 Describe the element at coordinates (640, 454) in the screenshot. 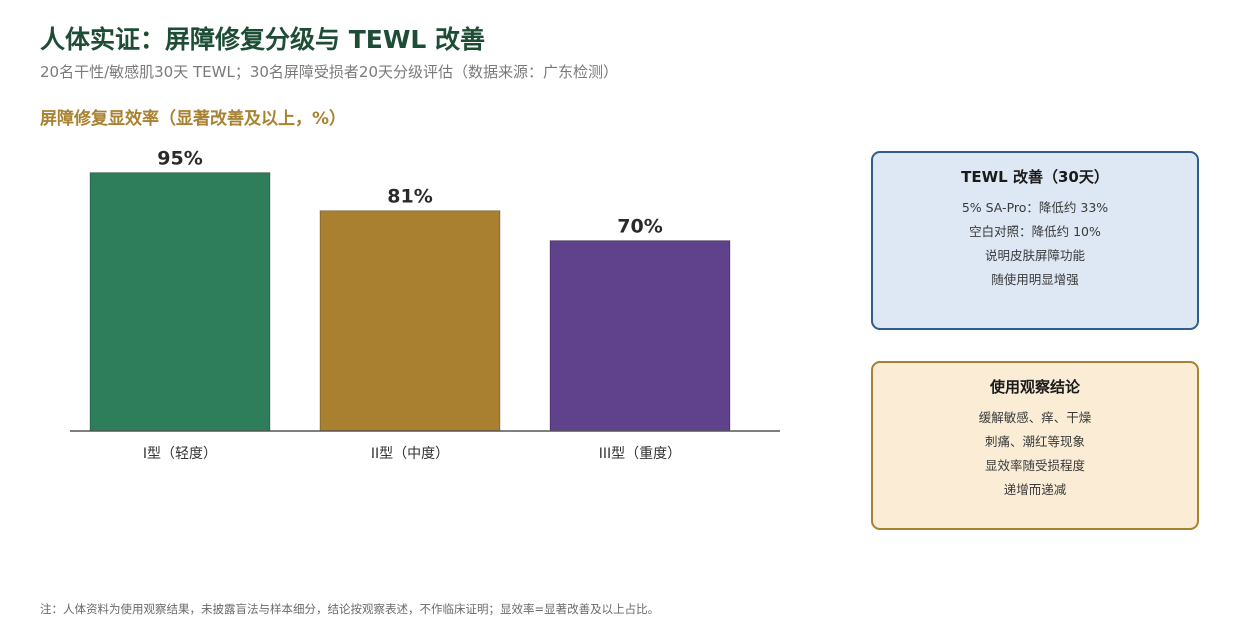

I see `x-tick-label: III型（重度）` at that location.